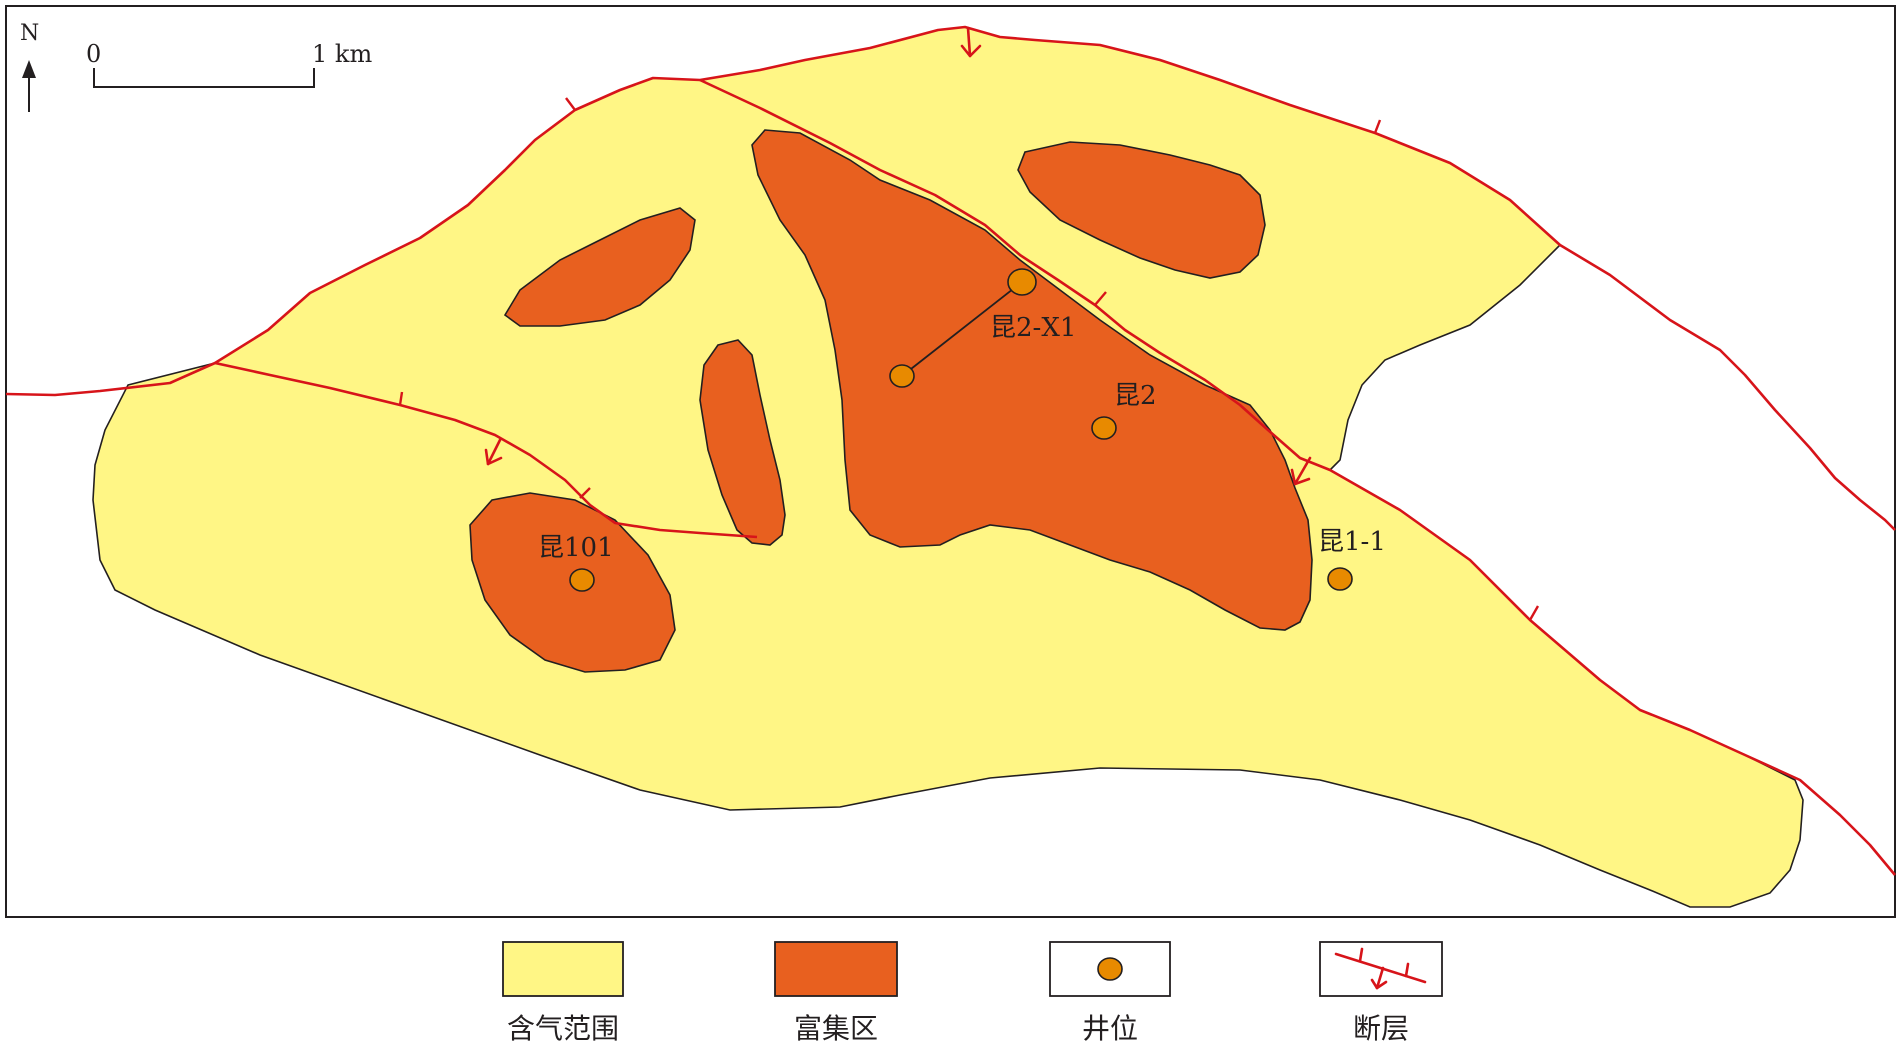  I want to click on wells, so click(961, 430).